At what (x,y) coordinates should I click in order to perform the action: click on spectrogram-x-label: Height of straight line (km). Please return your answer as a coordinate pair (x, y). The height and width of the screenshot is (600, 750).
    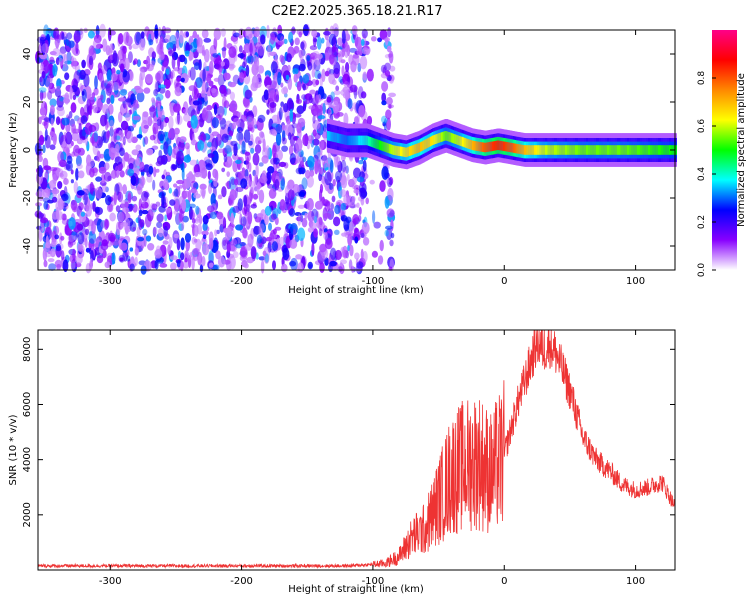
    Looking at the image, I should click on (356, 290).